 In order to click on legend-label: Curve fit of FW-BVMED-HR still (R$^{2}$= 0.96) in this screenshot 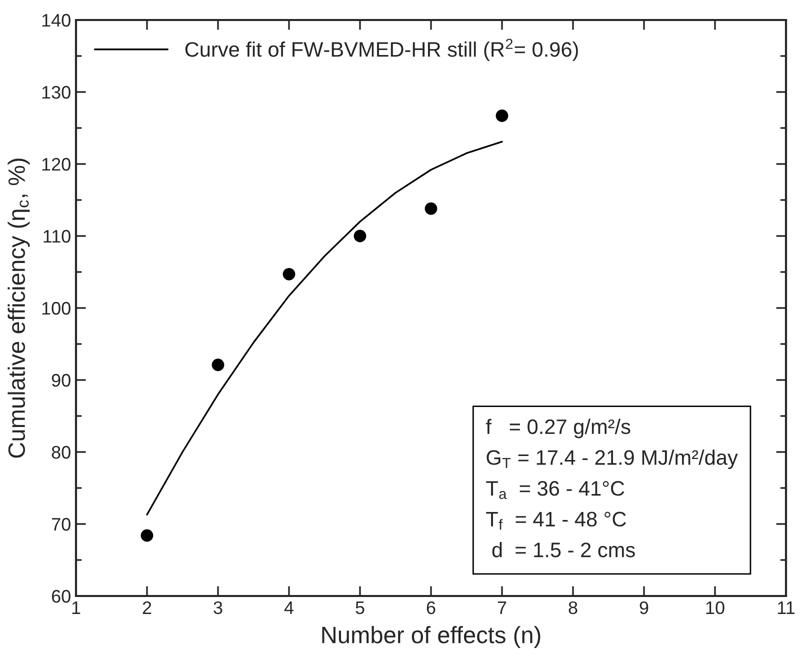, I will do `click(381, 49)`.